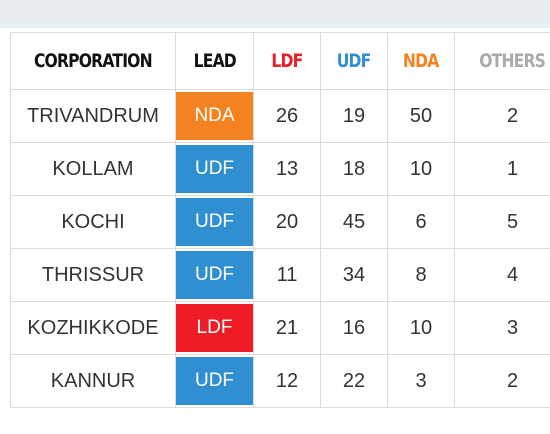  What do you see at coordinates (287, 222) in the screenshot?
I see `ldf-seats-cell: 20` at bounding box center [287, 222].